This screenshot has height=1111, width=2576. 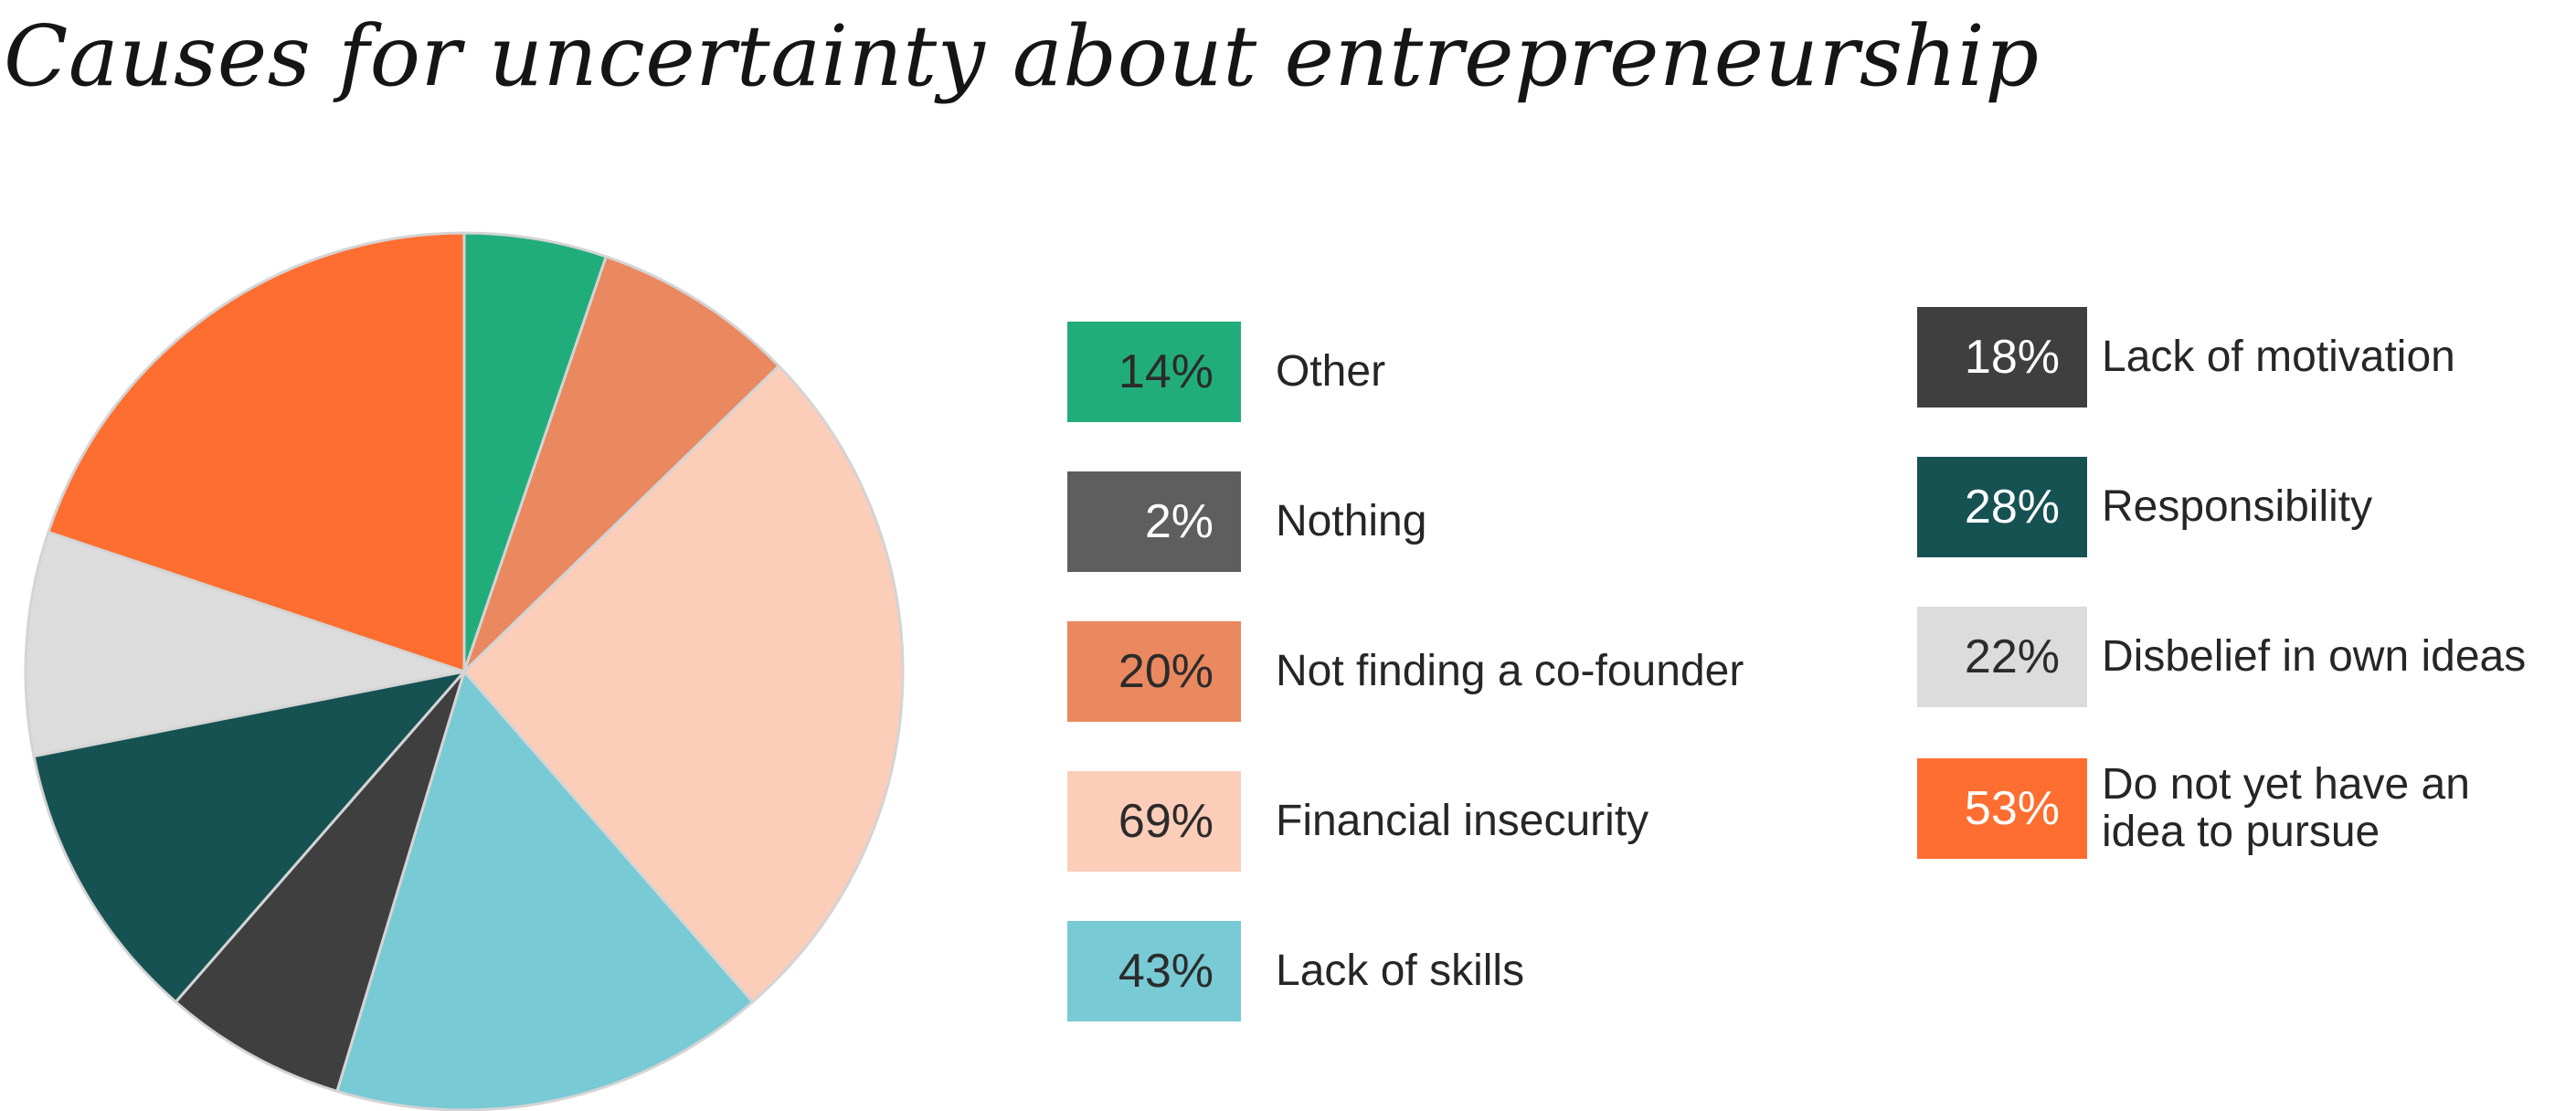 What do you see at coordinates (1154, 971) in the screenshot?
I see `legend-swatch: 43%` at bounding box center [1154, 971].